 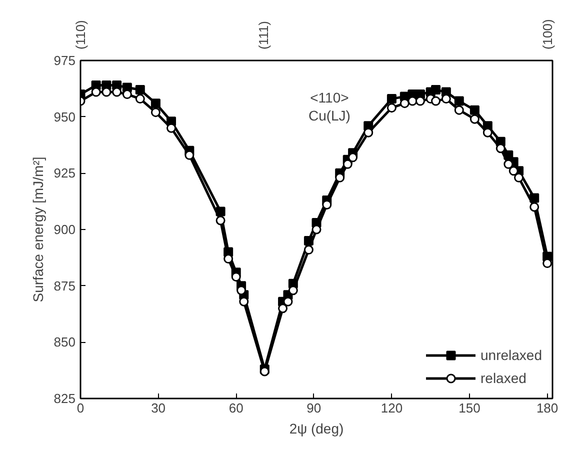 I want to click on x-axis-title: 2ψ (deg), so click(x=316, y=428).